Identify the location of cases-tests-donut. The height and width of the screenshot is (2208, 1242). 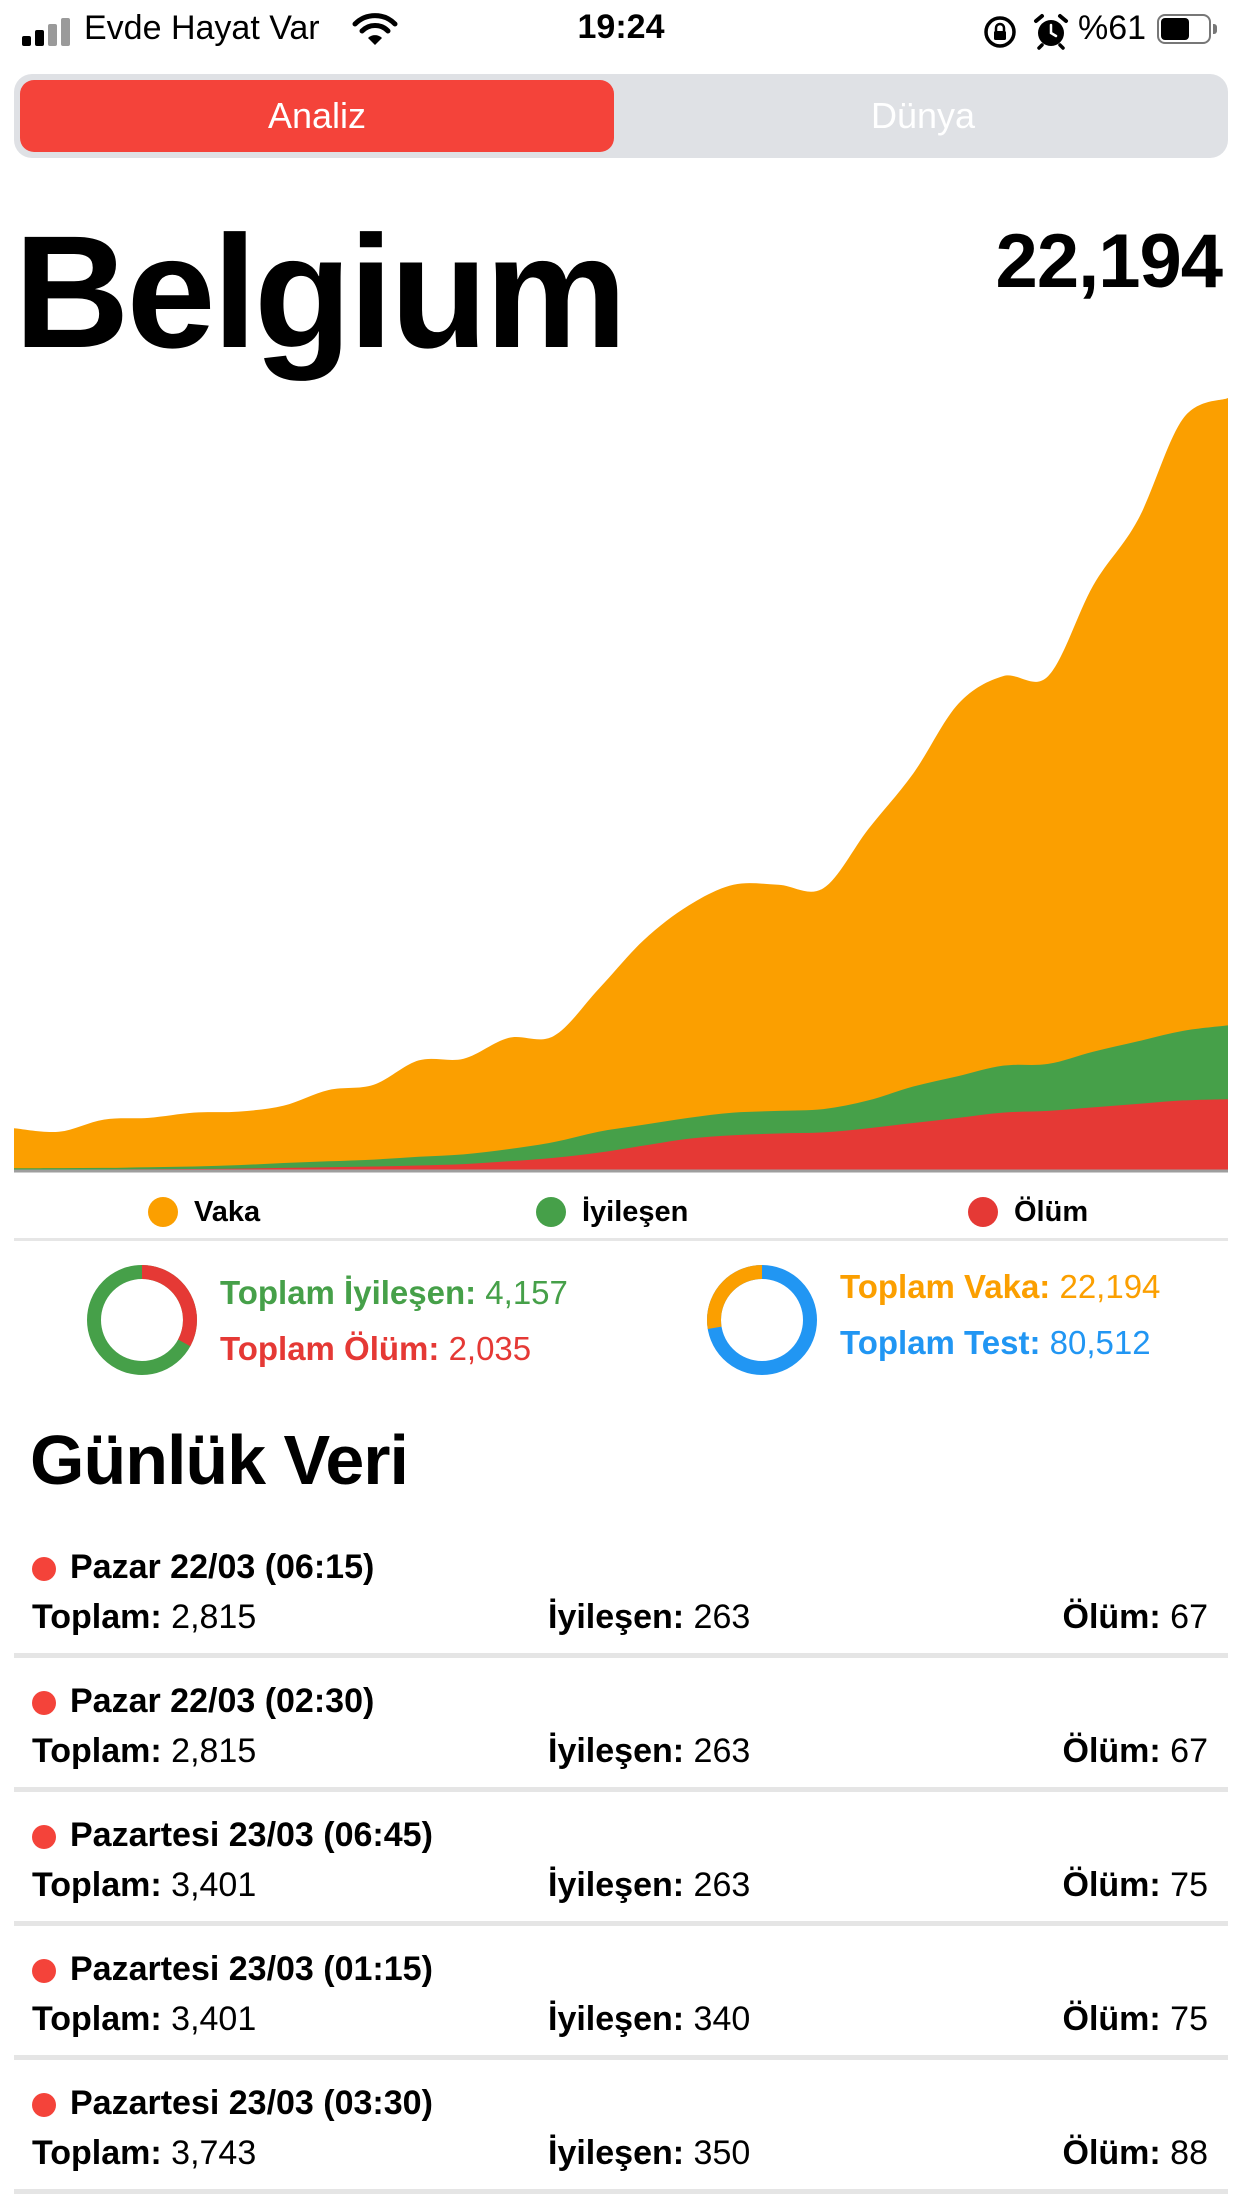
(762, 1320).